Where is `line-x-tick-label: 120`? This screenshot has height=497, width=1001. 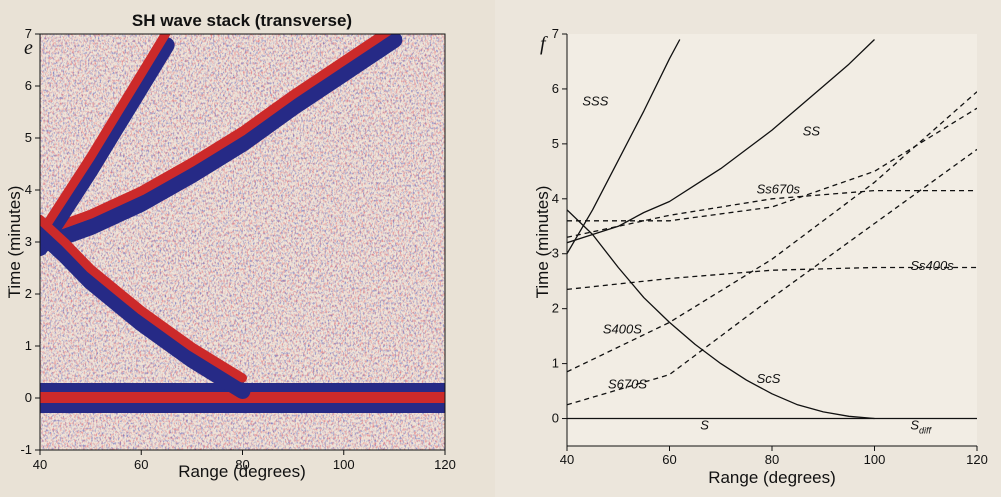 line-x-tick-label: 120 is located at coordinates (977, 459).